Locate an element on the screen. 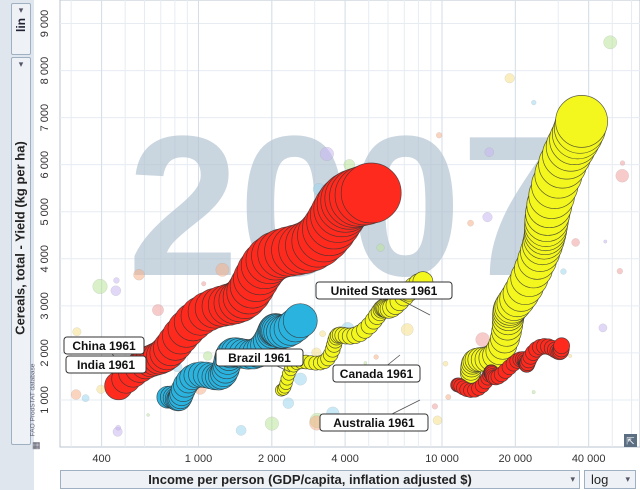  y-tick-label: 9 000 is located at coordinates (45, 24).